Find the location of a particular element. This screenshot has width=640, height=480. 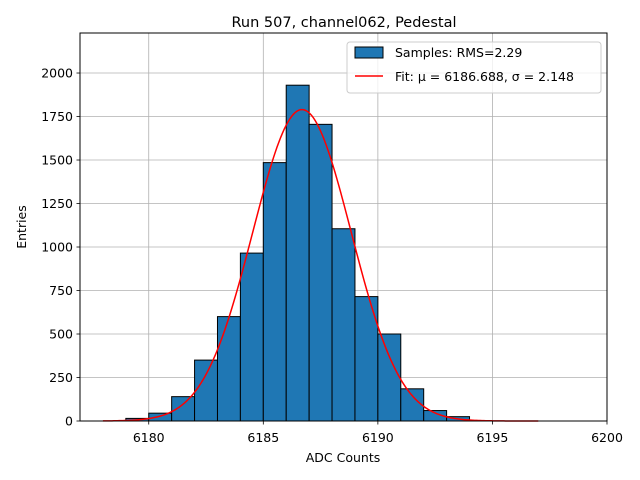

y-tick-label: 500 is located at coordinates (61, 334).